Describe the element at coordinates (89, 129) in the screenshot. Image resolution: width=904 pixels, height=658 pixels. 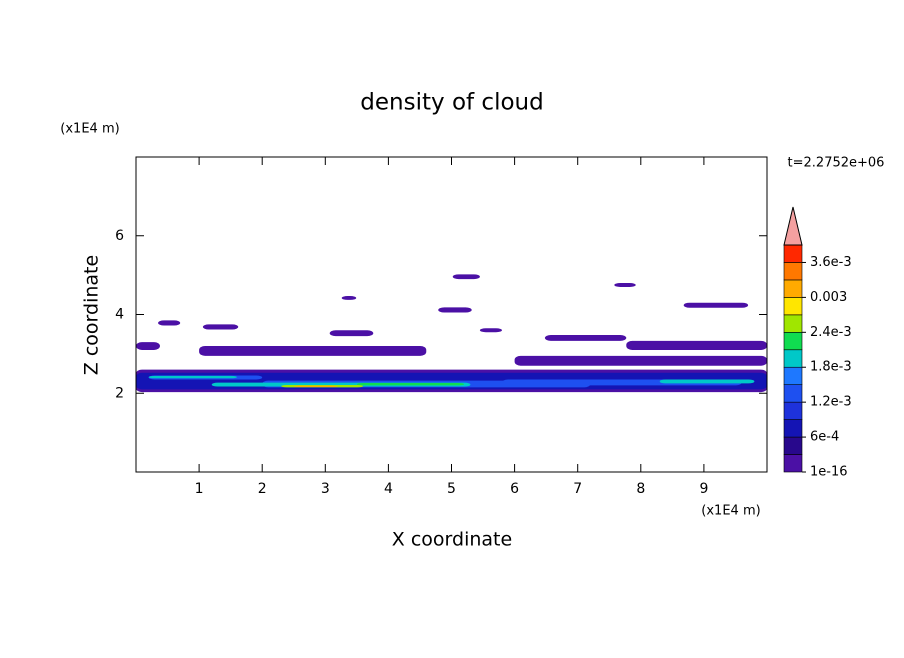
I see `y-unit: (x1E4 m)` at that location.